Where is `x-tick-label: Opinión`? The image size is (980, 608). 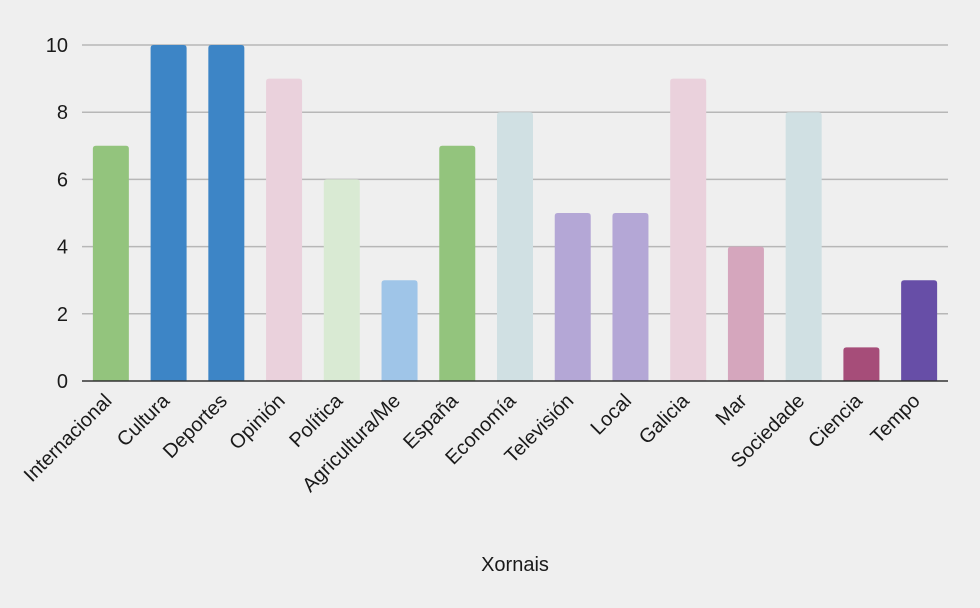 x-tick-label: Opinión is located at coordinates (257, 422).